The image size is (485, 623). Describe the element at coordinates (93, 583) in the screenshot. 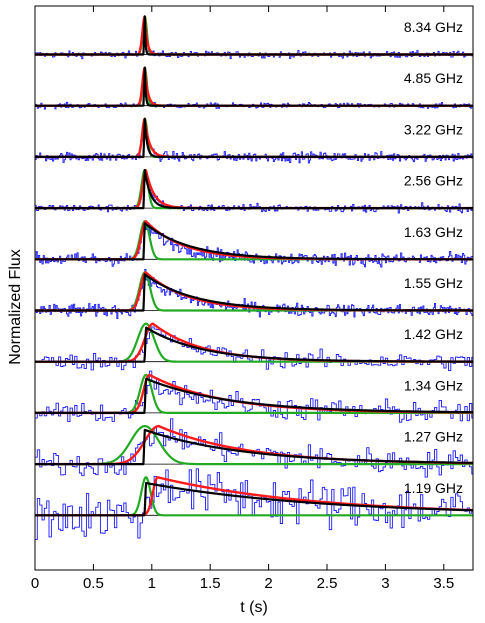

I see `x-tick-label: 0.5` at that location.